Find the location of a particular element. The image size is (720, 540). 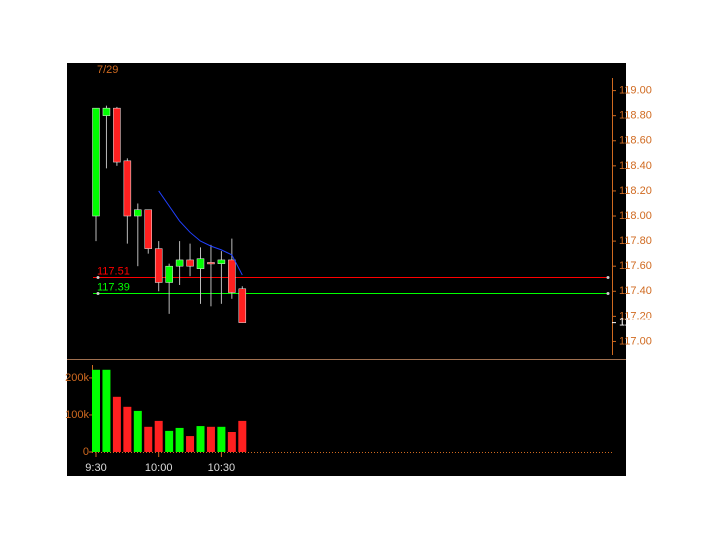

x-tick-label: 10:30 is located at coordinates (222, 468).